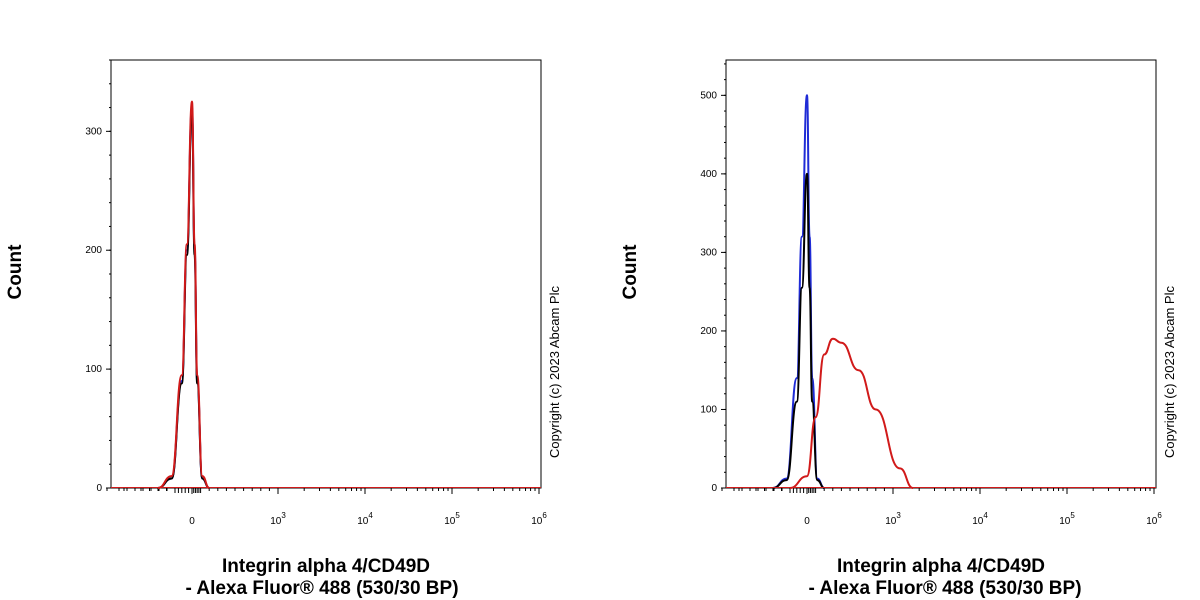  Describe the element at coordinates (798, 330) in the screenshot. I see `series-line-black` at that location.